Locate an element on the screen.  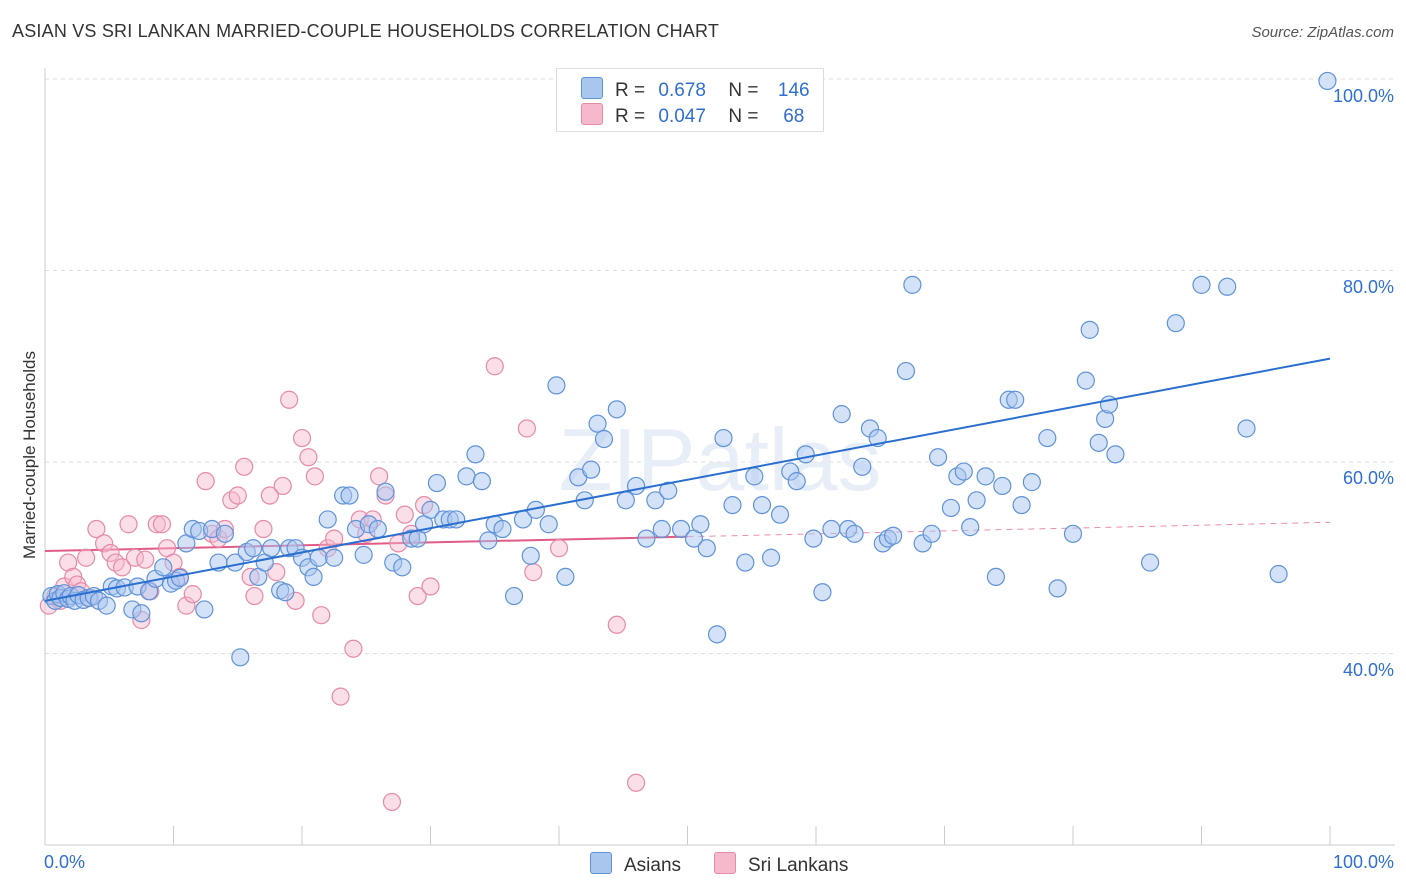
asian-legend-swatch is located at coordinates (601, 863).